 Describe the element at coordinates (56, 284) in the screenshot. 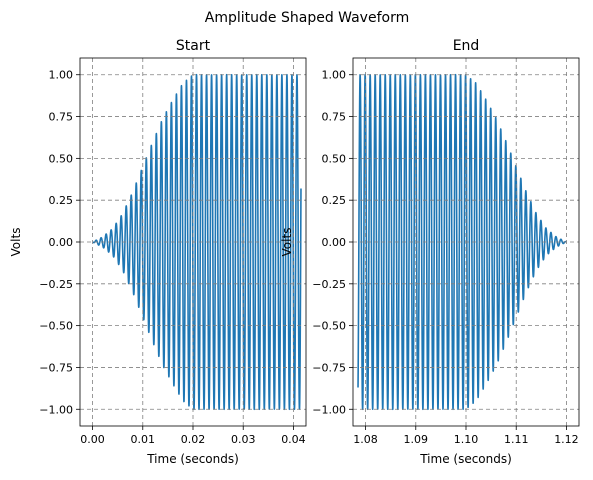

I see `start-y-tick-label: −0.25` at that location.